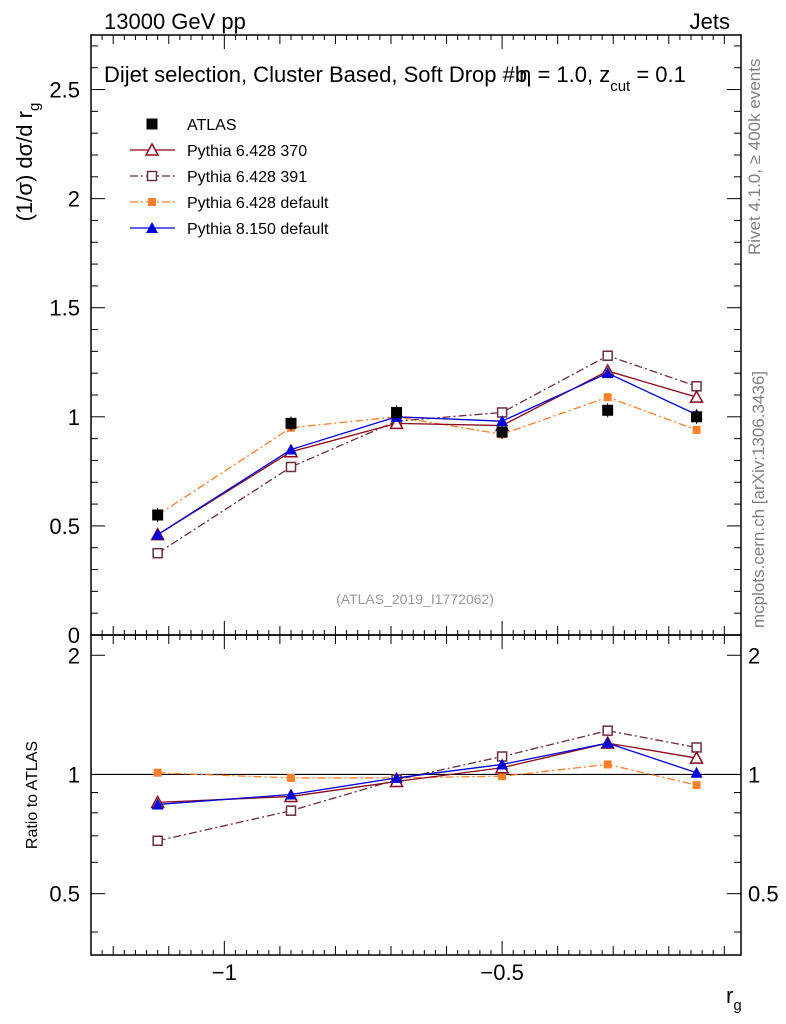  I want to click on legend-entry: Pythia 6.428 default, so click(229, 203).